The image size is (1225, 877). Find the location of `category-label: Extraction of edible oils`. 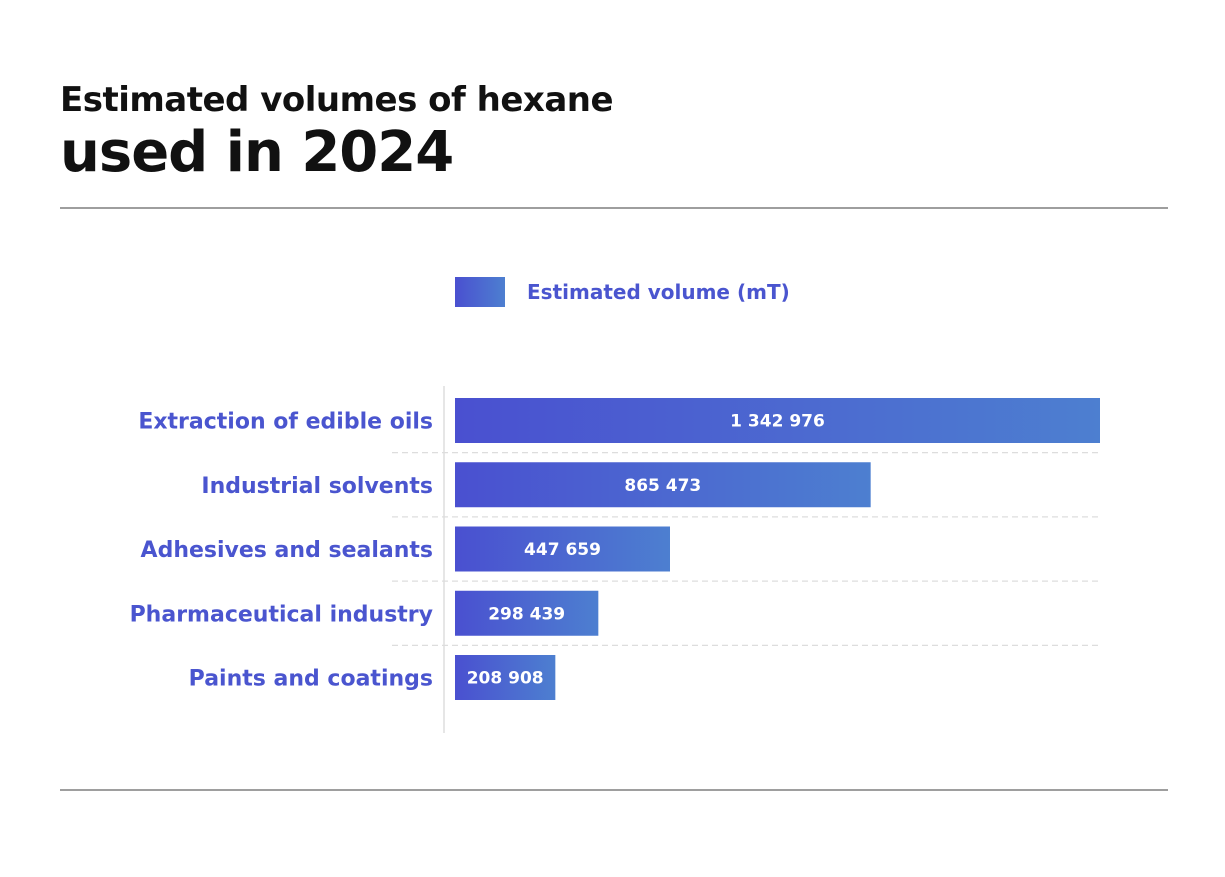

category-label: Extraction of edible oils is located at coordinates (285, 422).